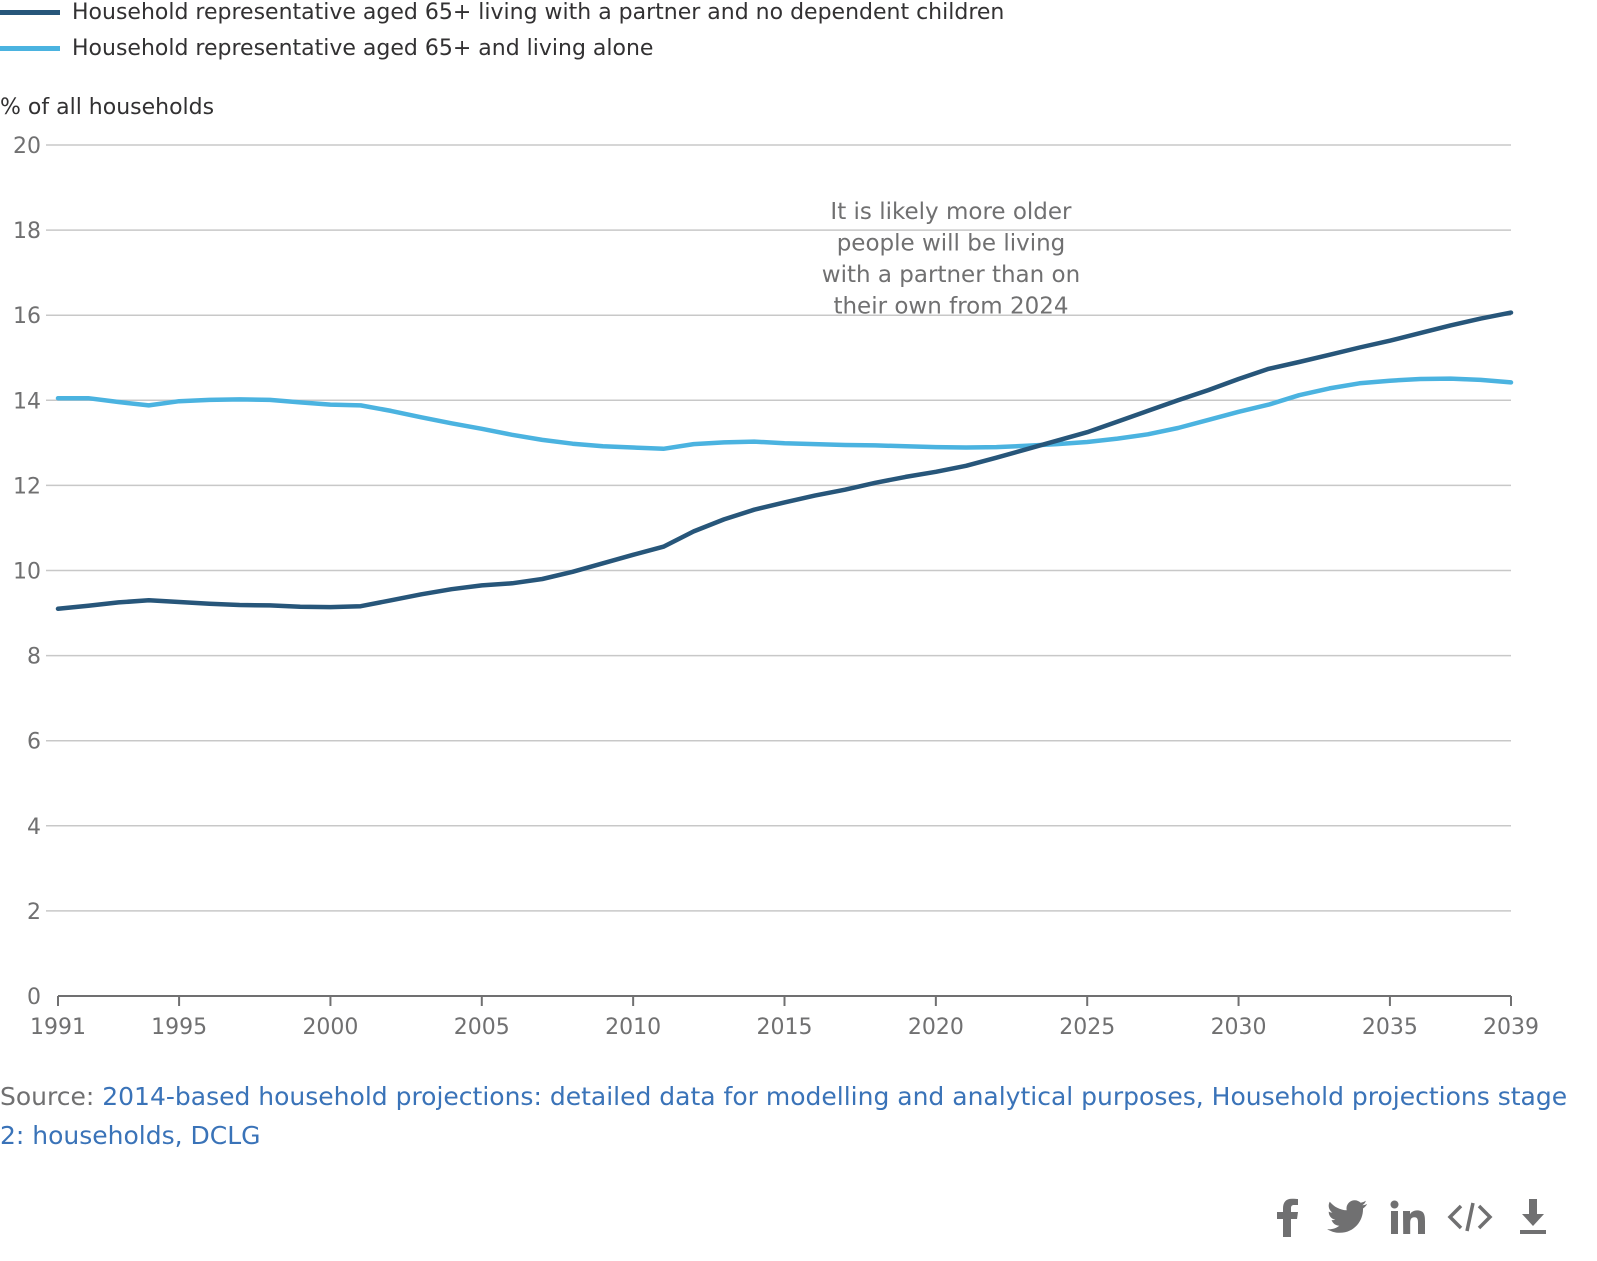 Image resolution: width=1597 pixels, height=1261 pixels. I want to click on y-tick-label: 2, so click(34, 912).